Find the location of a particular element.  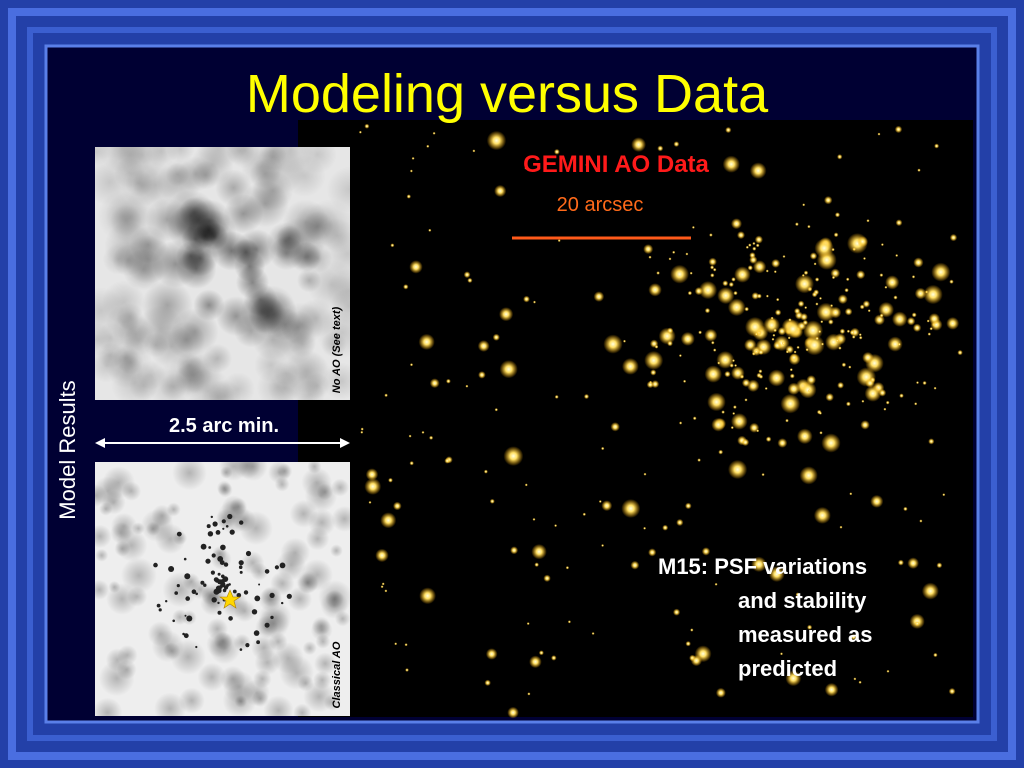

caption-line: predicted is located at coordinates (787, 668).